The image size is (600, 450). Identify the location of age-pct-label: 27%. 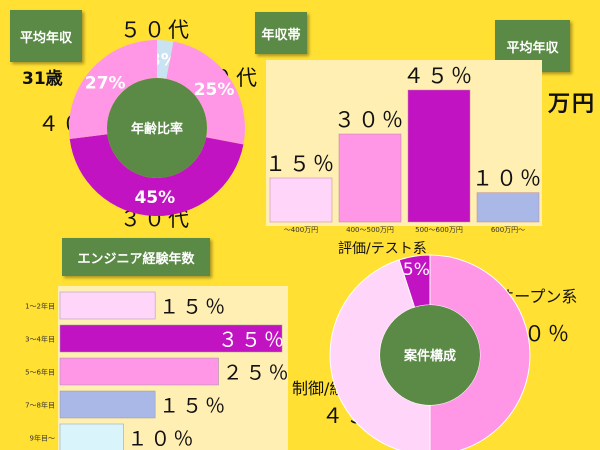
(105, 83).